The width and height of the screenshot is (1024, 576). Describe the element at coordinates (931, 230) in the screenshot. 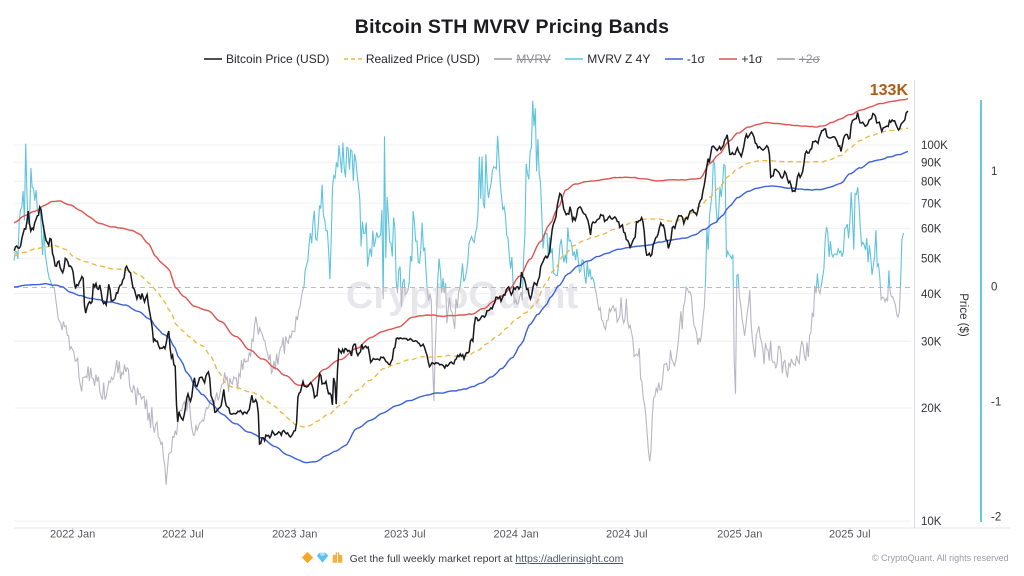

I see `svg-text: 60K` at that location.